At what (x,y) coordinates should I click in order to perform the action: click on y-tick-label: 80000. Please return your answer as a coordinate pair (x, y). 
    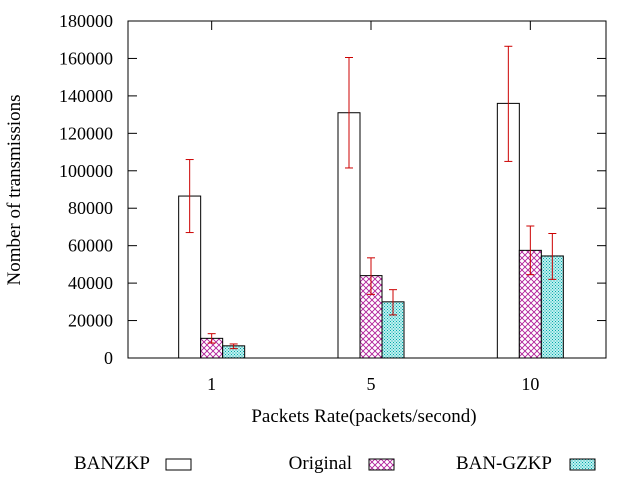
    Looking at the image, I should click on (90, 208).